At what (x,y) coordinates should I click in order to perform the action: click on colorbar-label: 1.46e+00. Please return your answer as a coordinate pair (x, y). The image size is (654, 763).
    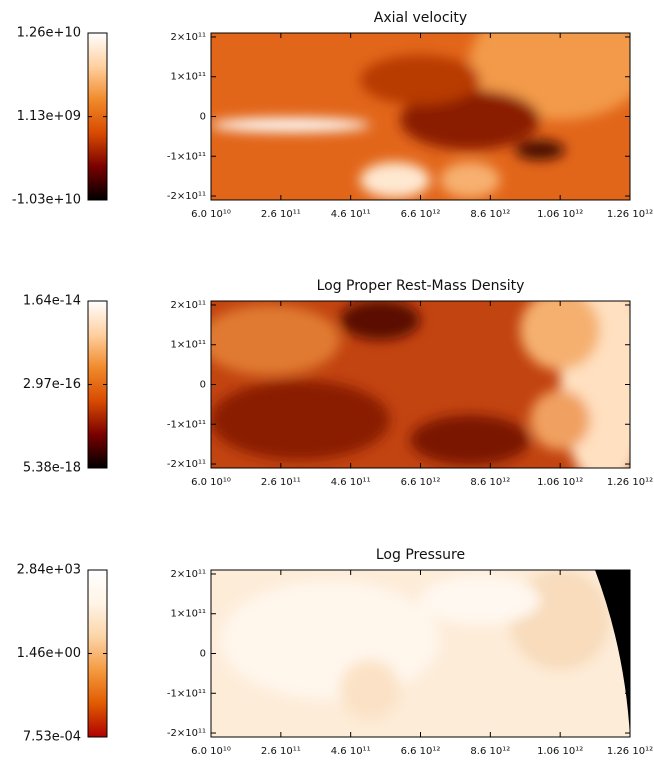
    Looking at the image, I should click on (49, 653).